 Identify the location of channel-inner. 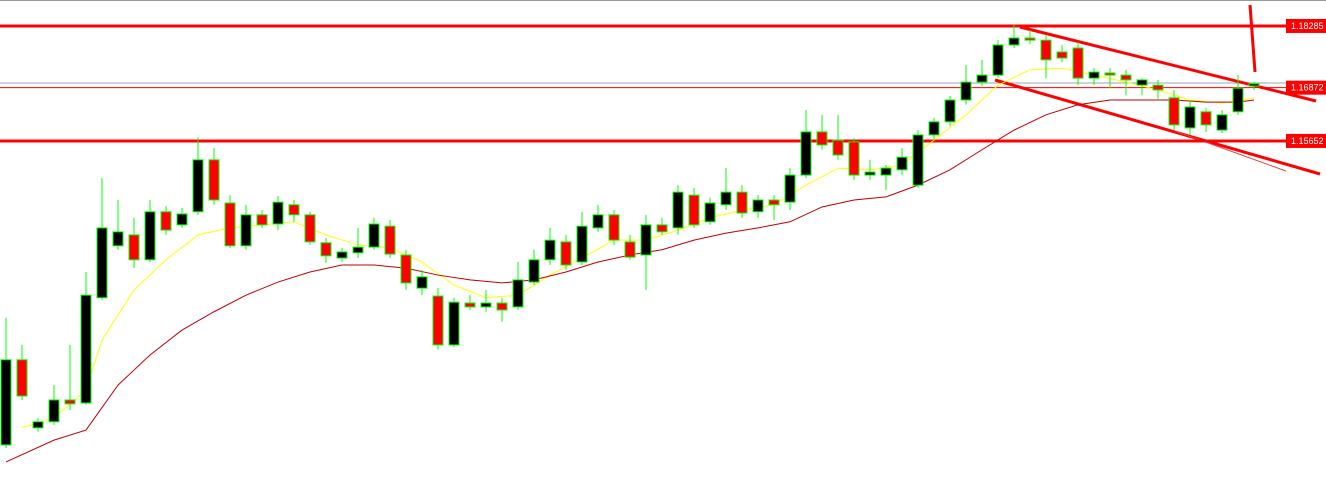
(1230, 151).